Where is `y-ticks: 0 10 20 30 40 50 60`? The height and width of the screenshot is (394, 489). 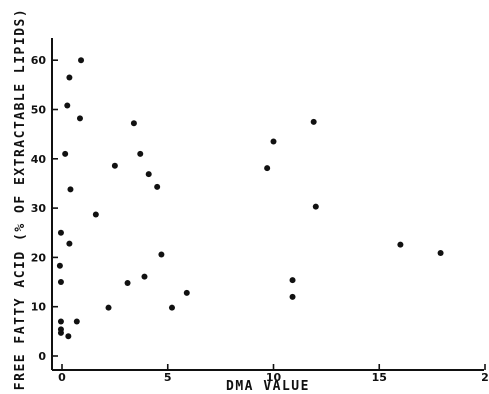 y-ticks: 0 10 20 30 40 50 60 is located at coordinates (44, 208).